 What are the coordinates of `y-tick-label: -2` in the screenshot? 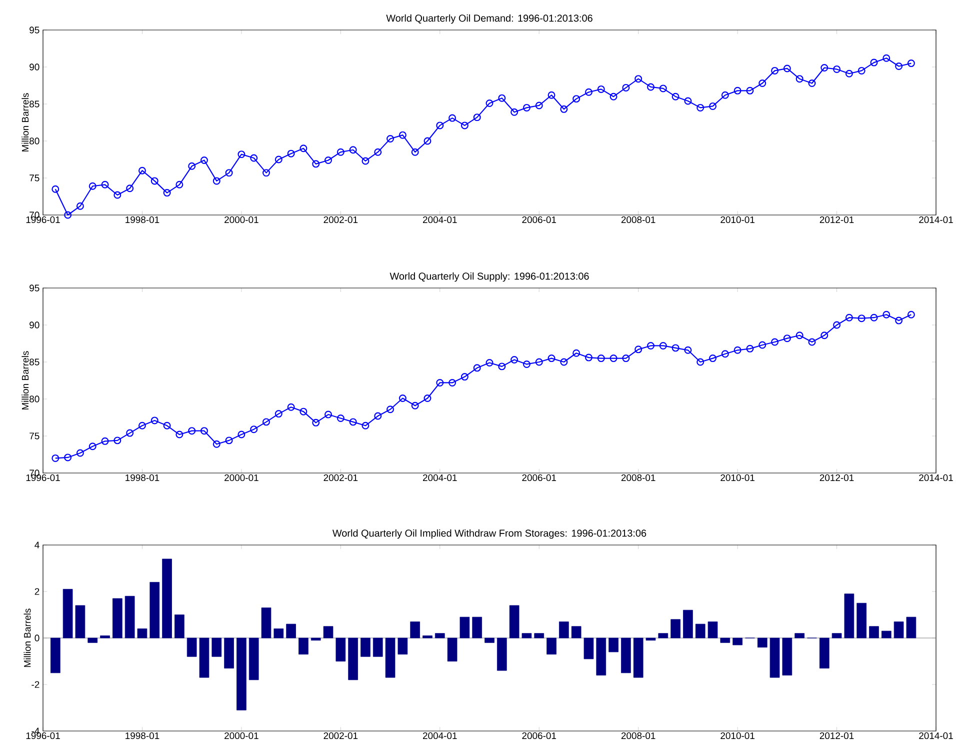 It's located at (36, 684).